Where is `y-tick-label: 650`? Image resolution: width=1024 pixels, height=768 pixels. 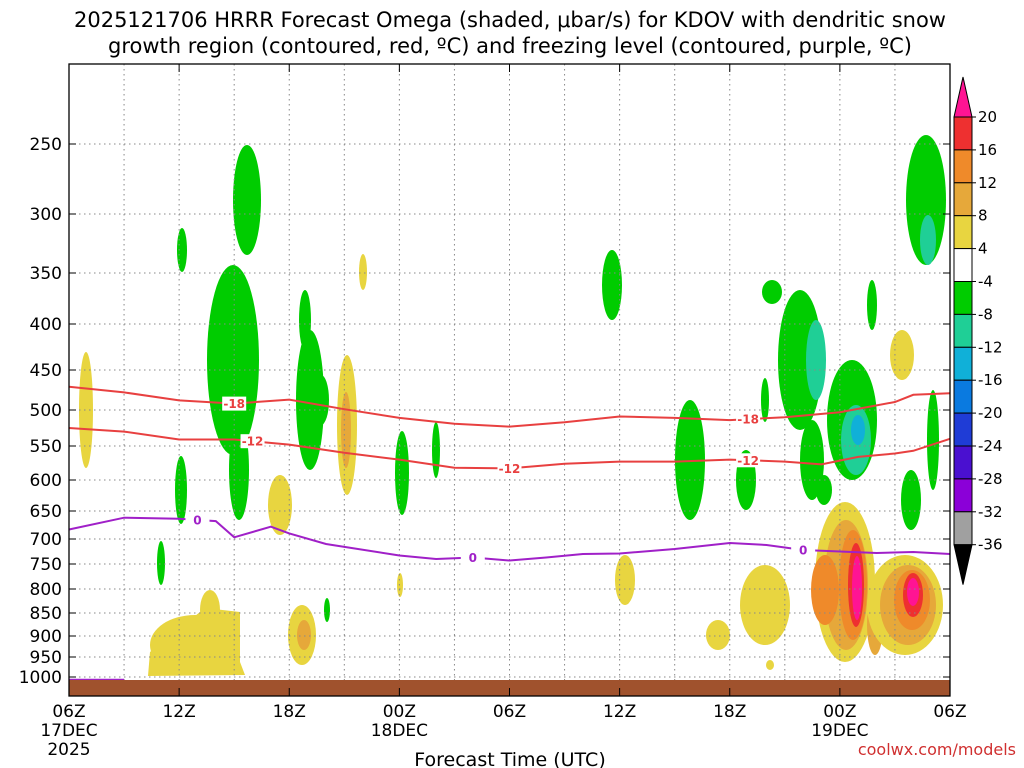 y-tick-label: 650 is located at coordinates (46, 512).